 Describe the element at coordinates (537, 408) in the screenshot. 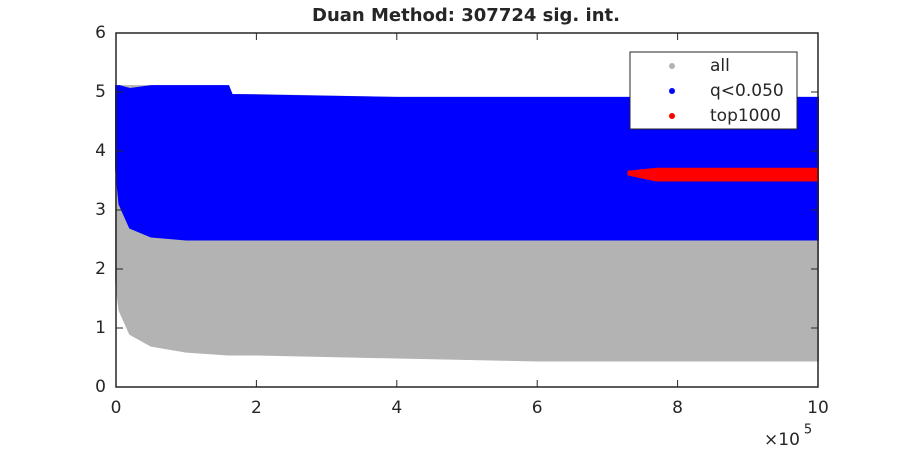

I see `x-tick-label: 6` at that location.